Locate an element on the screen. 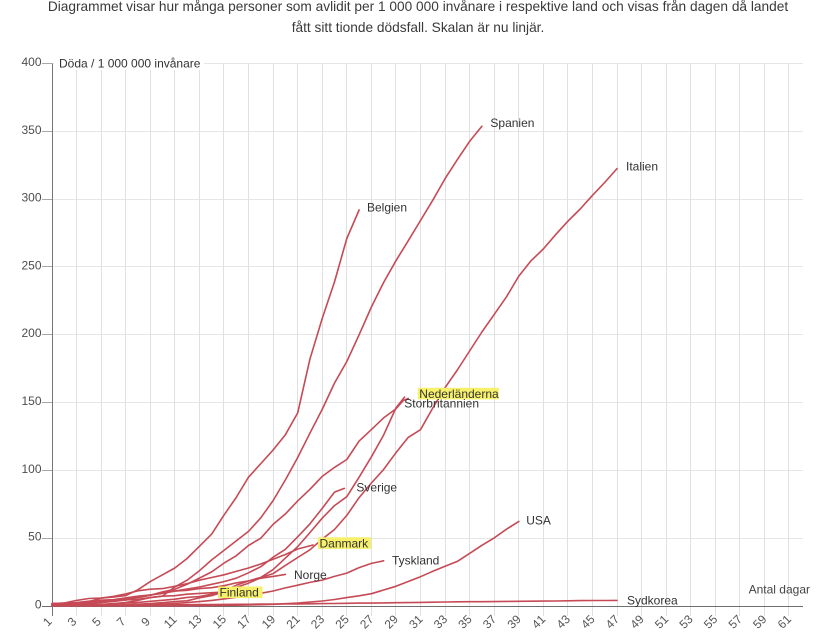  svg-text: Döda / 1 000 000 invånare is located at coordinates (130, 64).